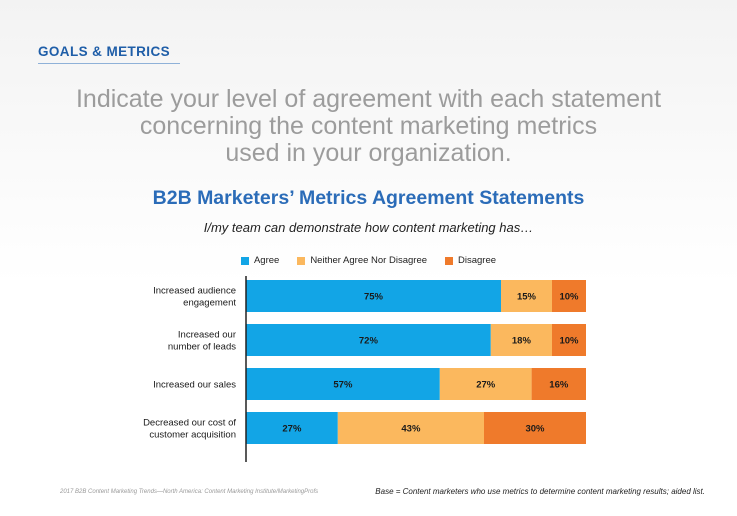 The width and height of the screenshot is (737, 516). Describe the element at coordinates (189, 423) in the screenshot. I see `category-label: Decreased our cost of` at that location.